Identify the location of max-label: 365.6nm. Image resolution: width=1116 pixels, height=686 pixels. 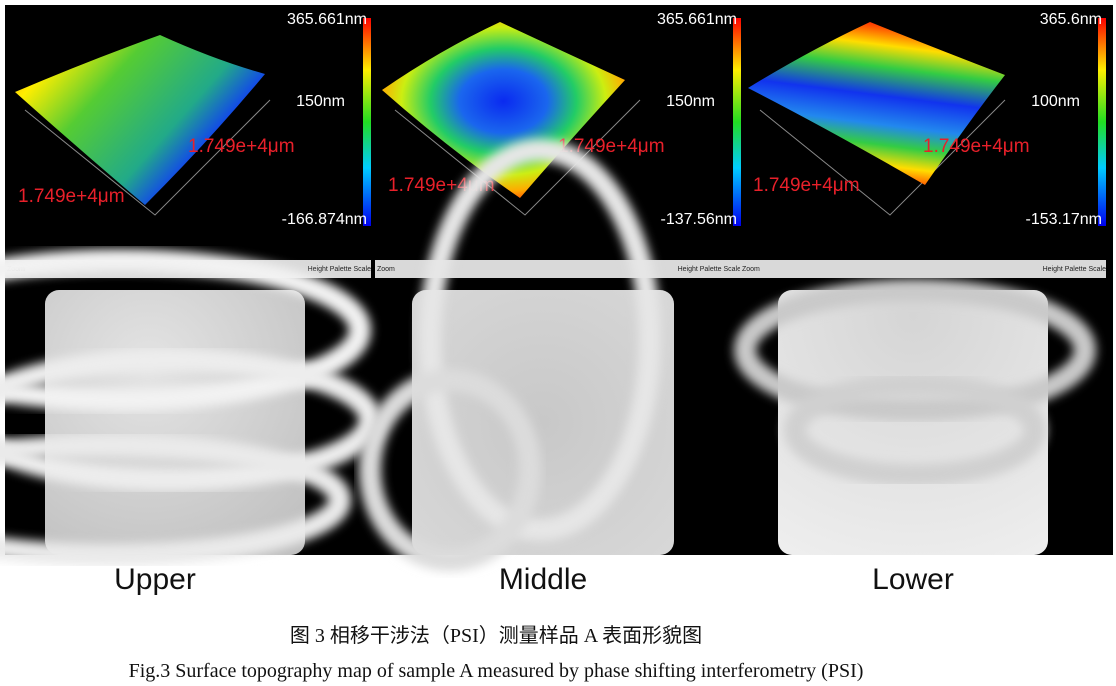
(1071, 19).